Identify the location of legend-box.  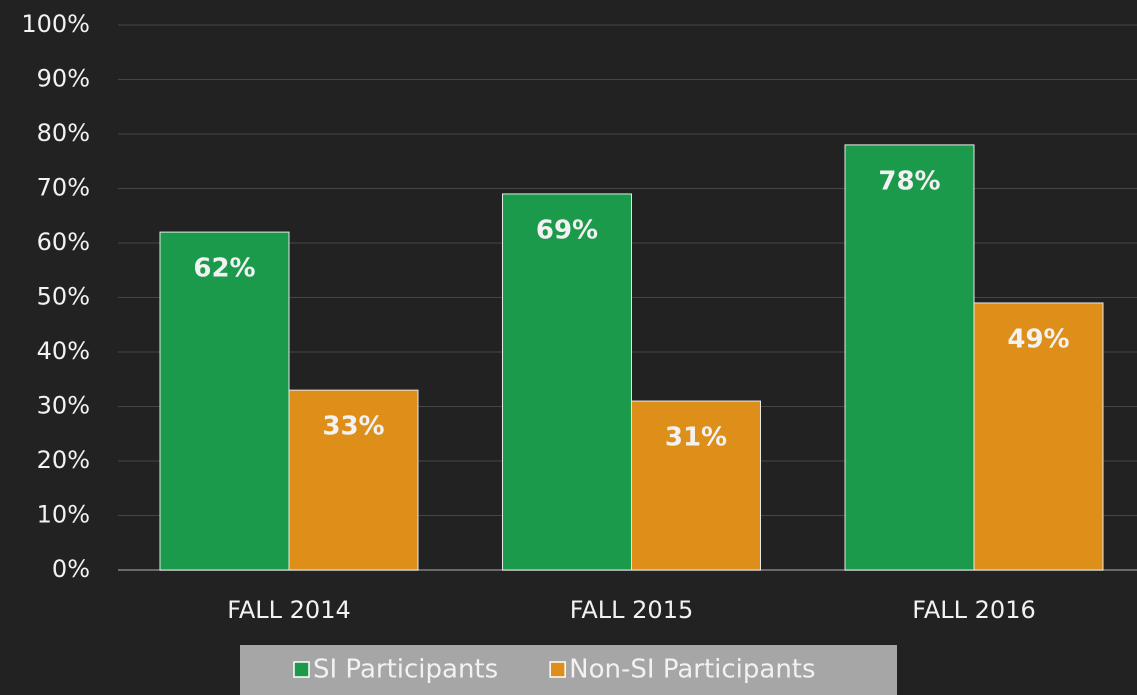
(568, 670).